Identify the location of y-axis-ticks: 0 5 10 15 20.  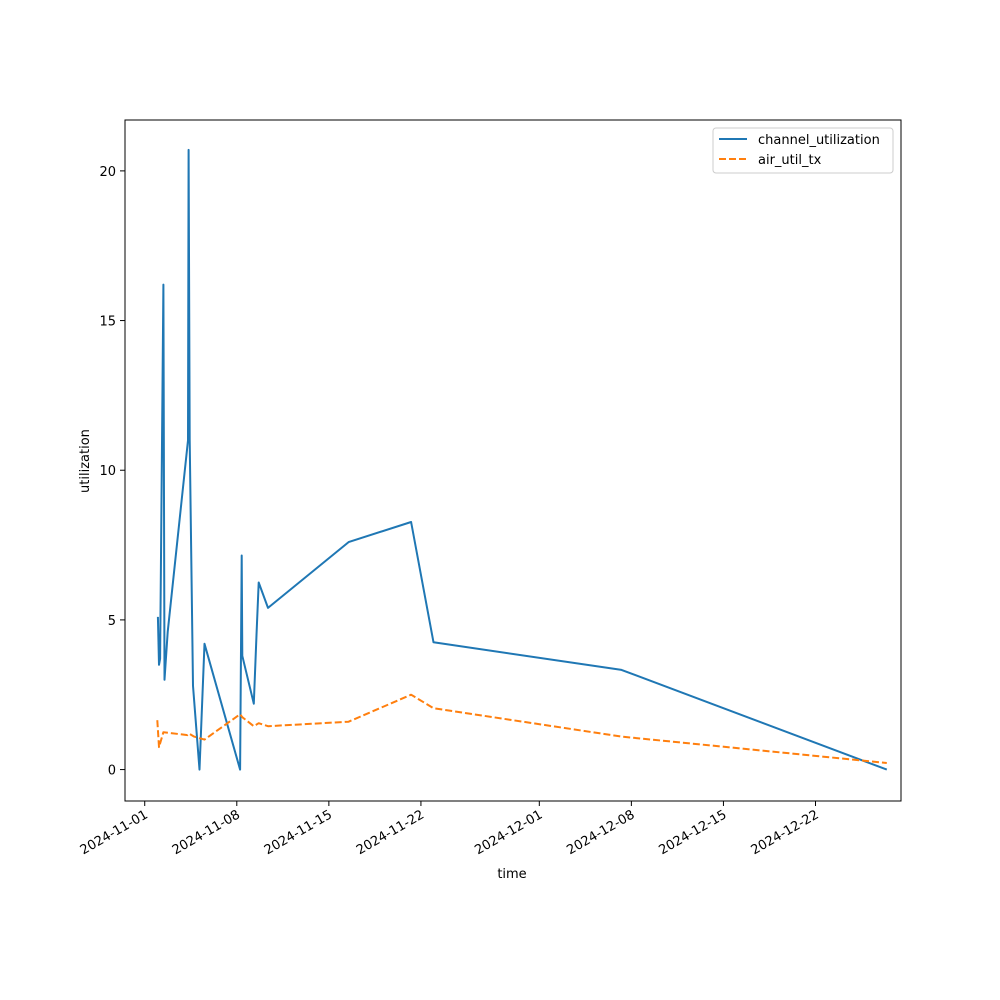
(112, 472).